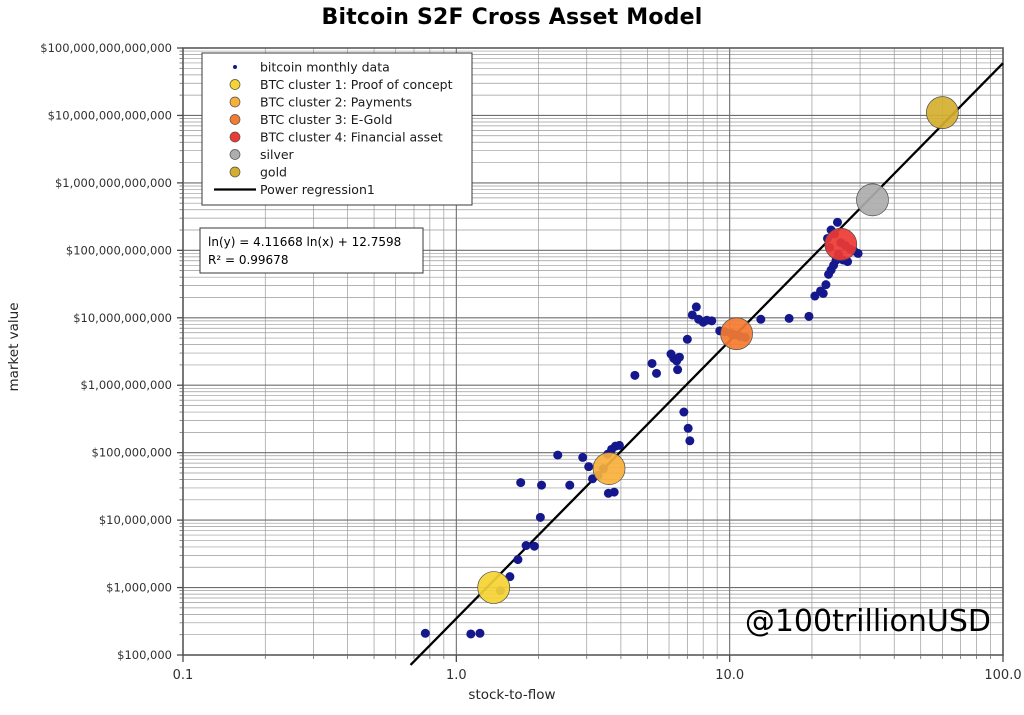 The width and height of the screenshot is (1024, 715). What do you see at coordinates (512, 695) in the screenshot?
I see `x-axis-title: stock-to-flow` at bounding box center [512, 695].